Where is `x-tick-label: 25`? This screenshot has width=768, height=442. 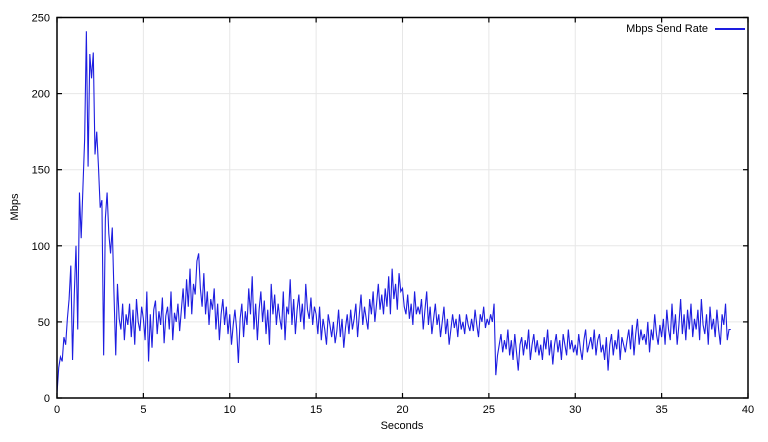 x-tick-label: 25 is located at coordinates (489, 410).